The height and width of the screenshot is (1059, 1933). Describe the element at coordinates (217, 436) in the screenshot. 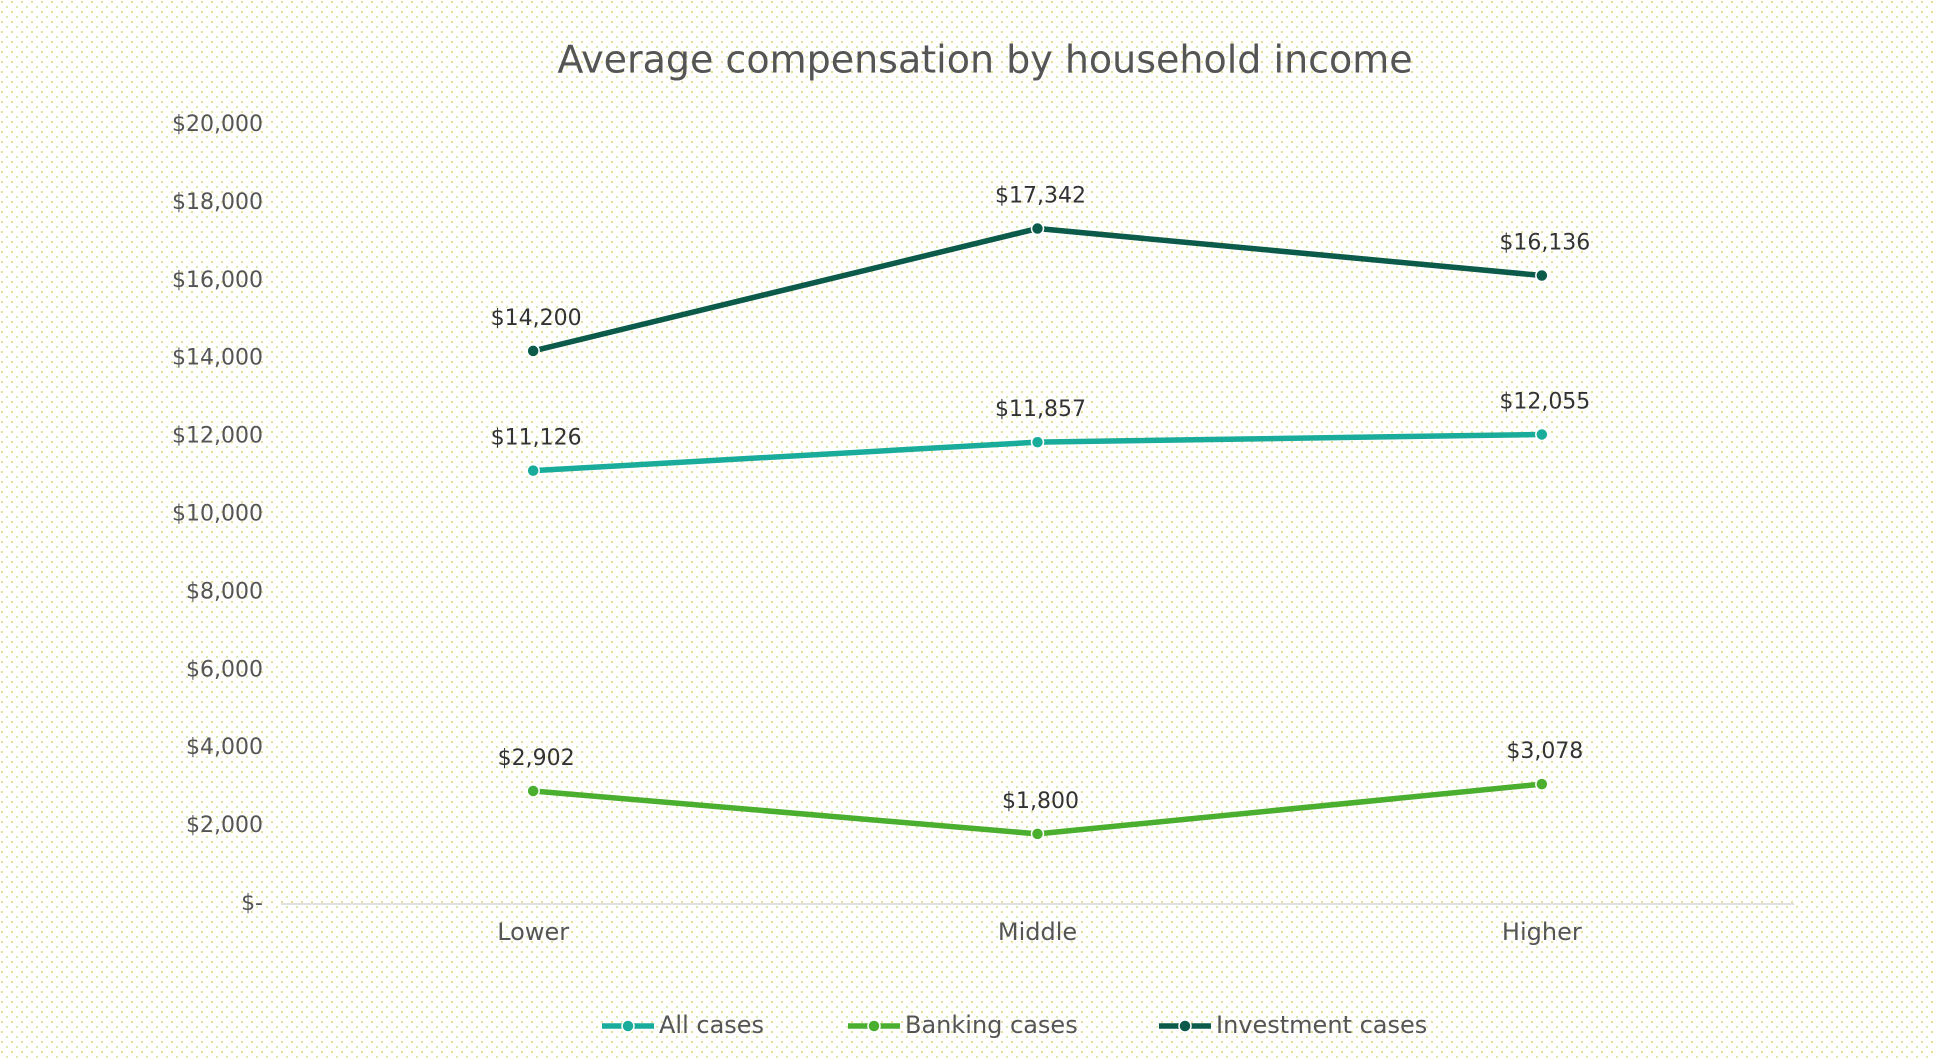

I see `y-tick-label: $12,000` at that location.